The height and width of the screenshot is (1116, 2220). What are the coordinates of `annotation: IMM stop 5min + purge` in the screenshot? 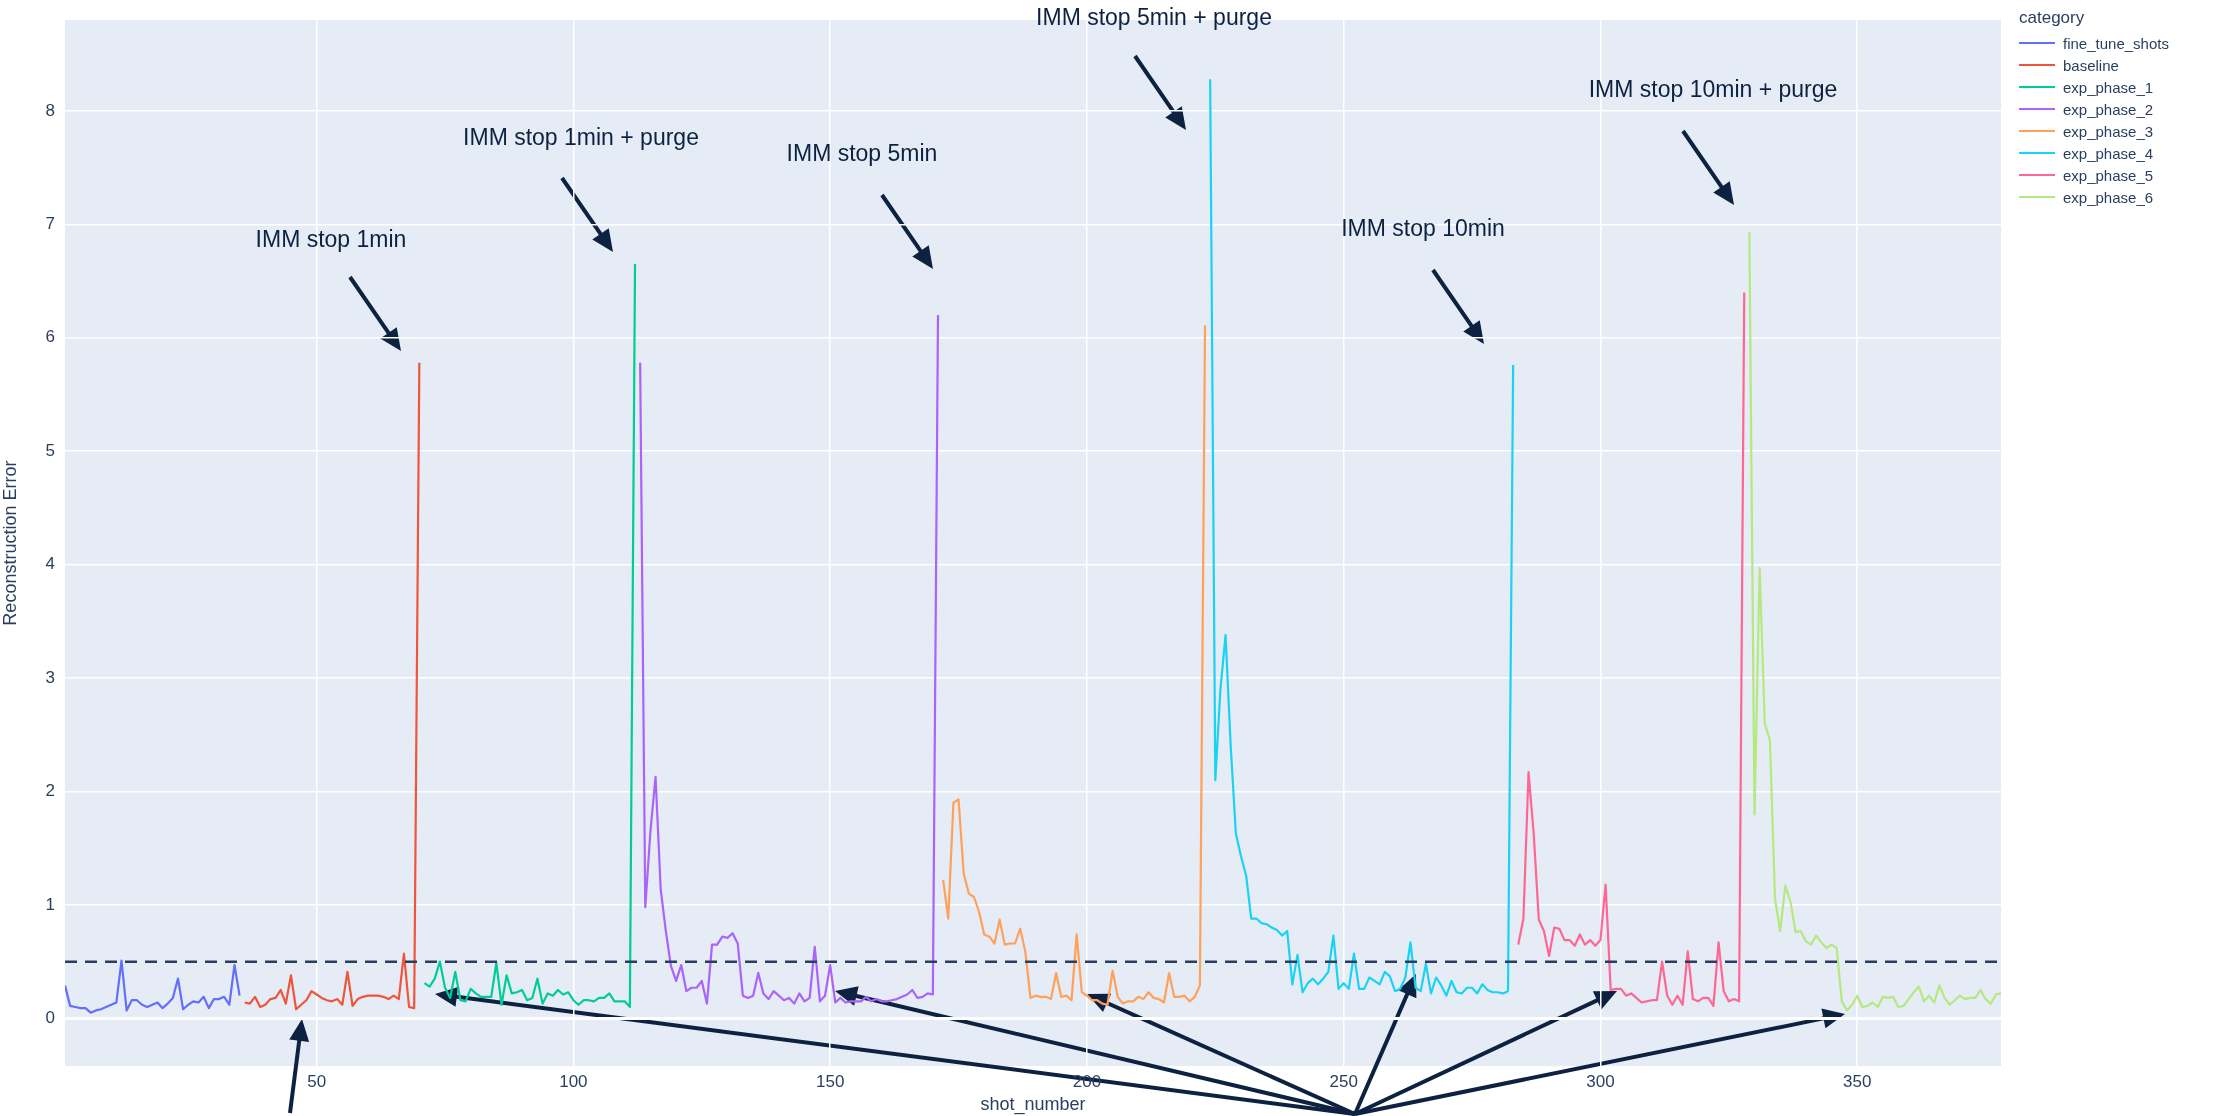 It's located at (1154, 17).